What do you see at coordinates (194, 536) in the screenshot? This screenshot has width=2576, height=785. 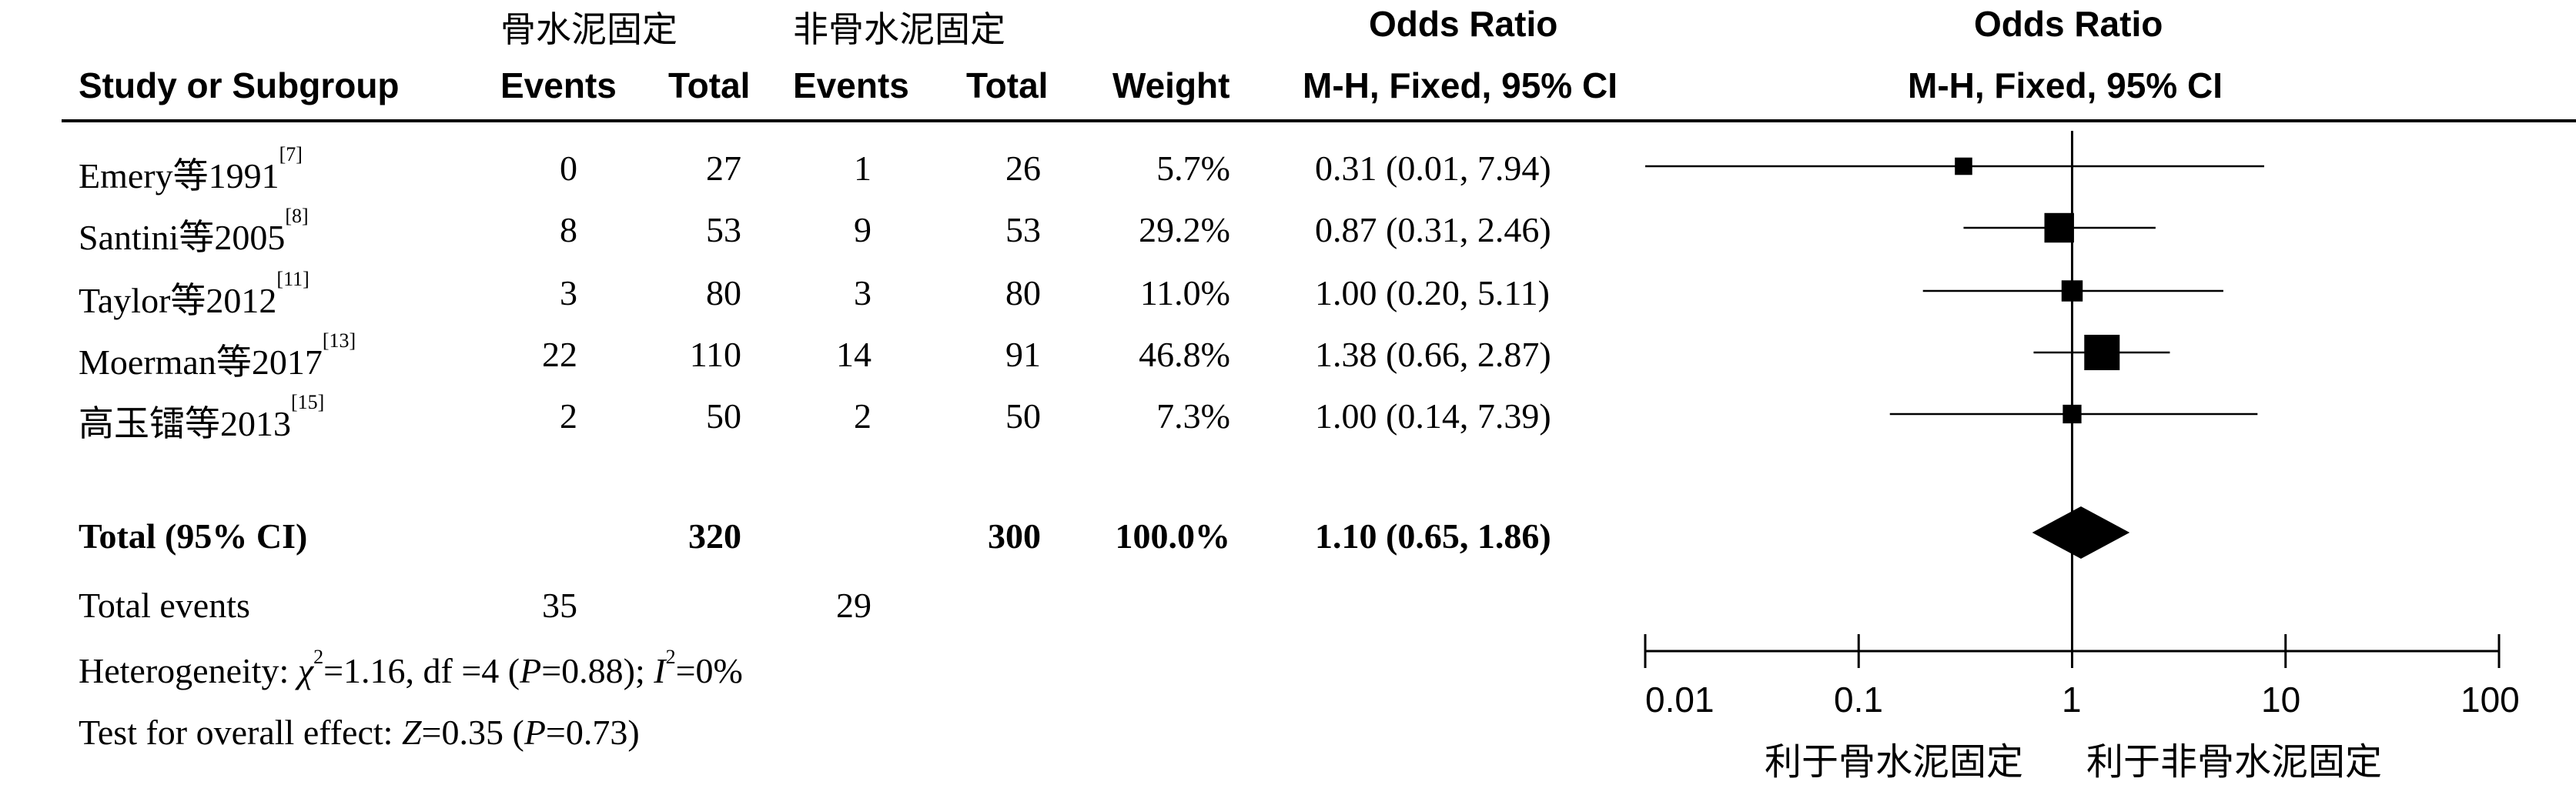 I see `total-label: Total (95% CI)` at bounding box center [194, 536].